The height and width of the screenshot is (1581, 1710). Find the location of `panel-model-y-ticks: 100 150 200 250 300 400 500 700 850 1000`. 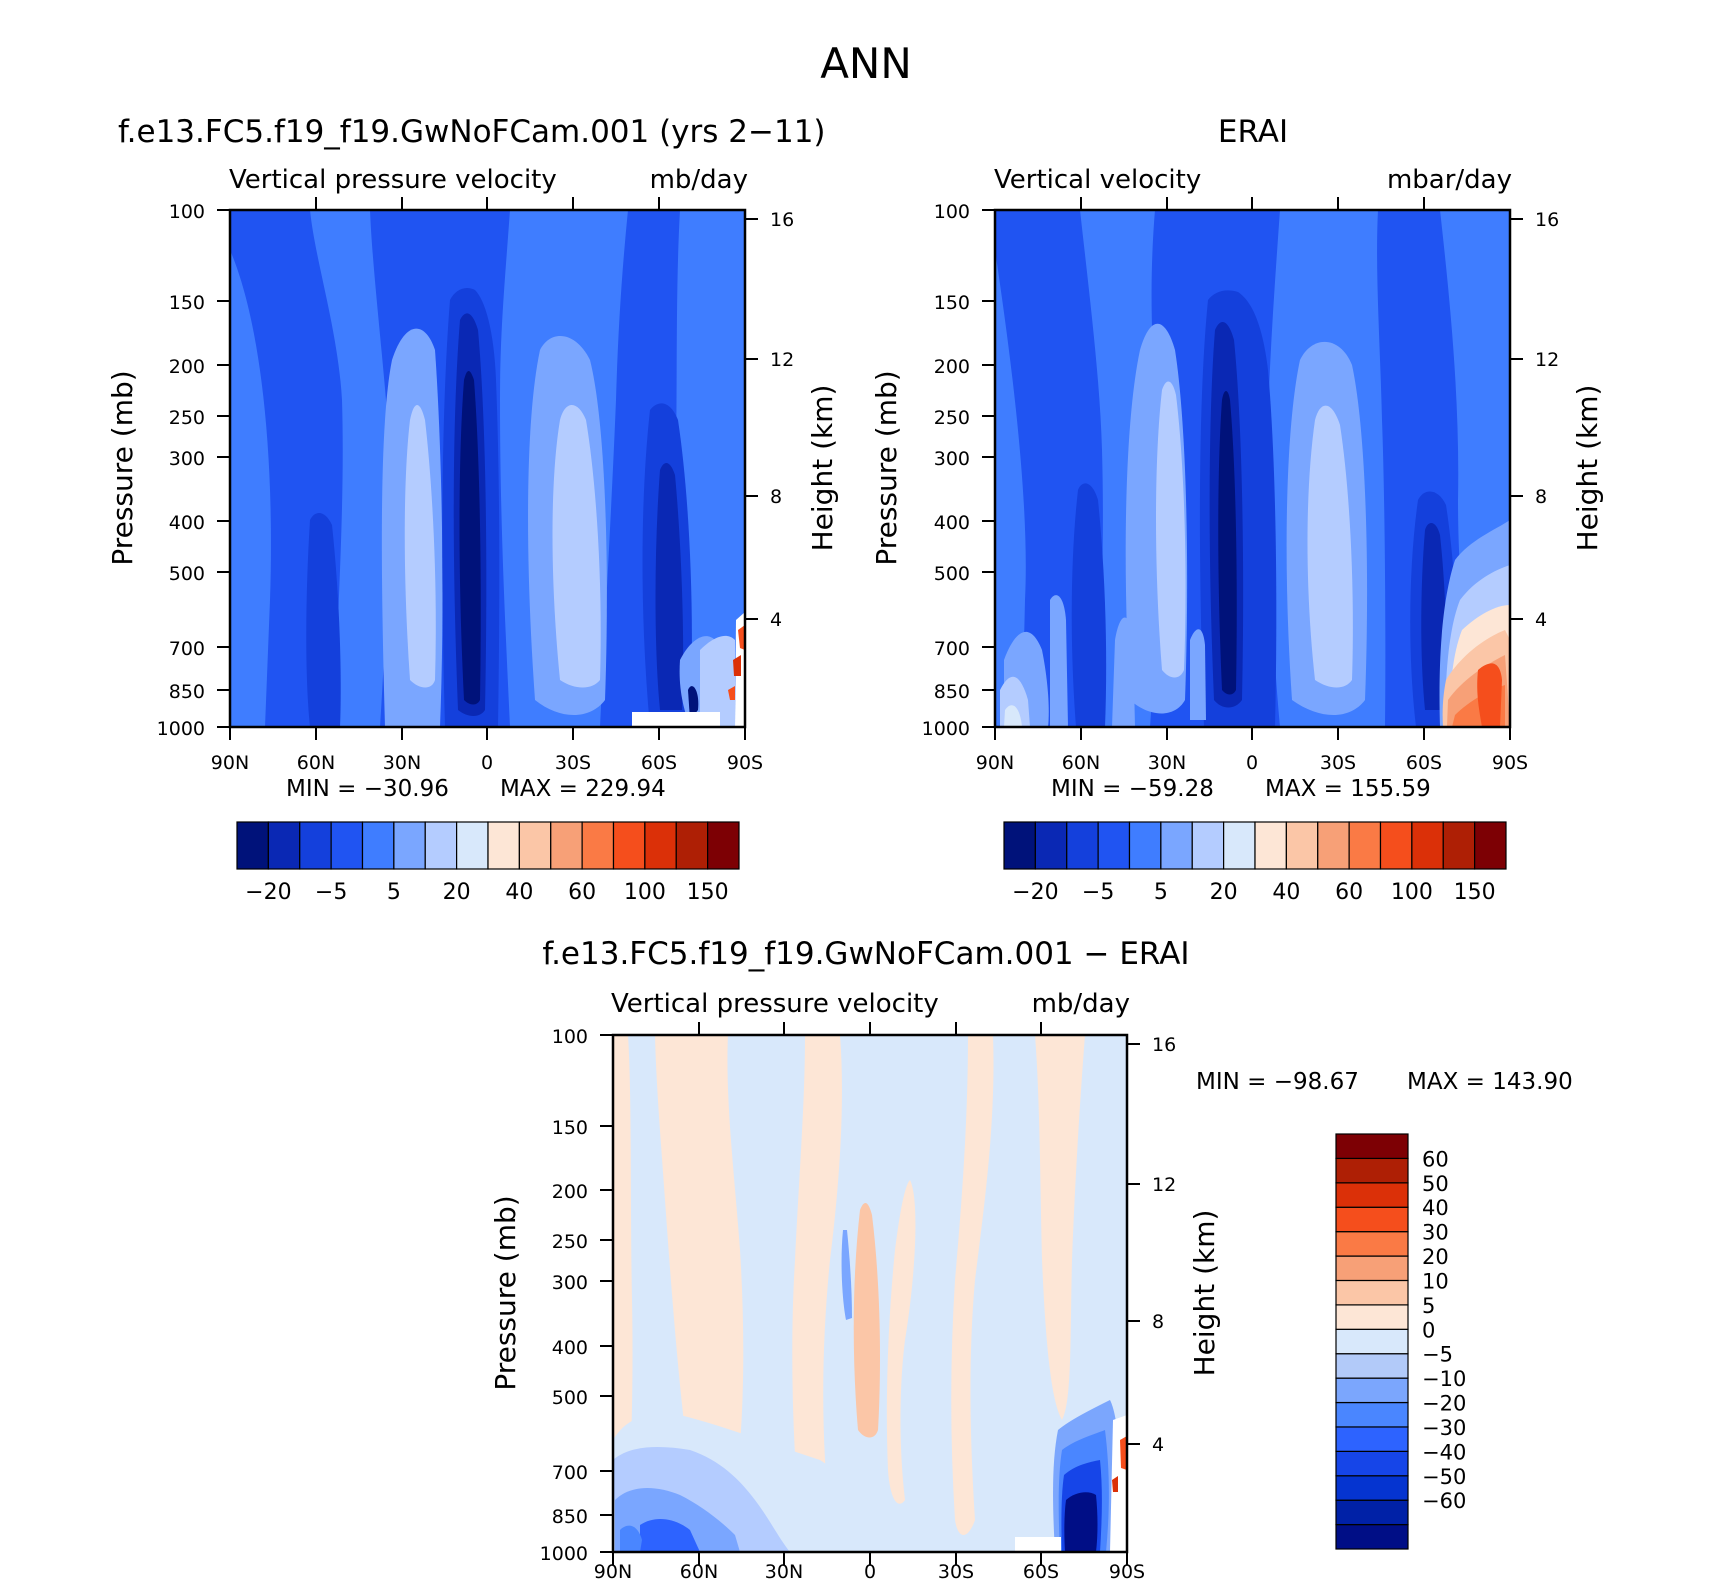

panel-model-y-ticks: 100 150 200 250 300 400 500 700 850 1000 is located at coordinates (193, 470).